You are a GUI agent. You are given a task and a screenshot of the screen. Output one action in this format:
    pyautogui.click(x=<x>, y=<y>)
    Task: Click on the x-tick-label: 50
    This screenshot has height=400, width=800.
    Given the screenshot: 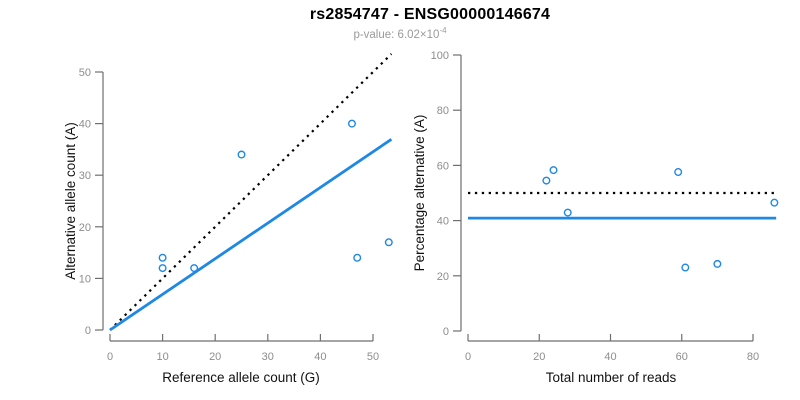 What is the action you would take?
    pyautogui.click(x=373, y=357)
    